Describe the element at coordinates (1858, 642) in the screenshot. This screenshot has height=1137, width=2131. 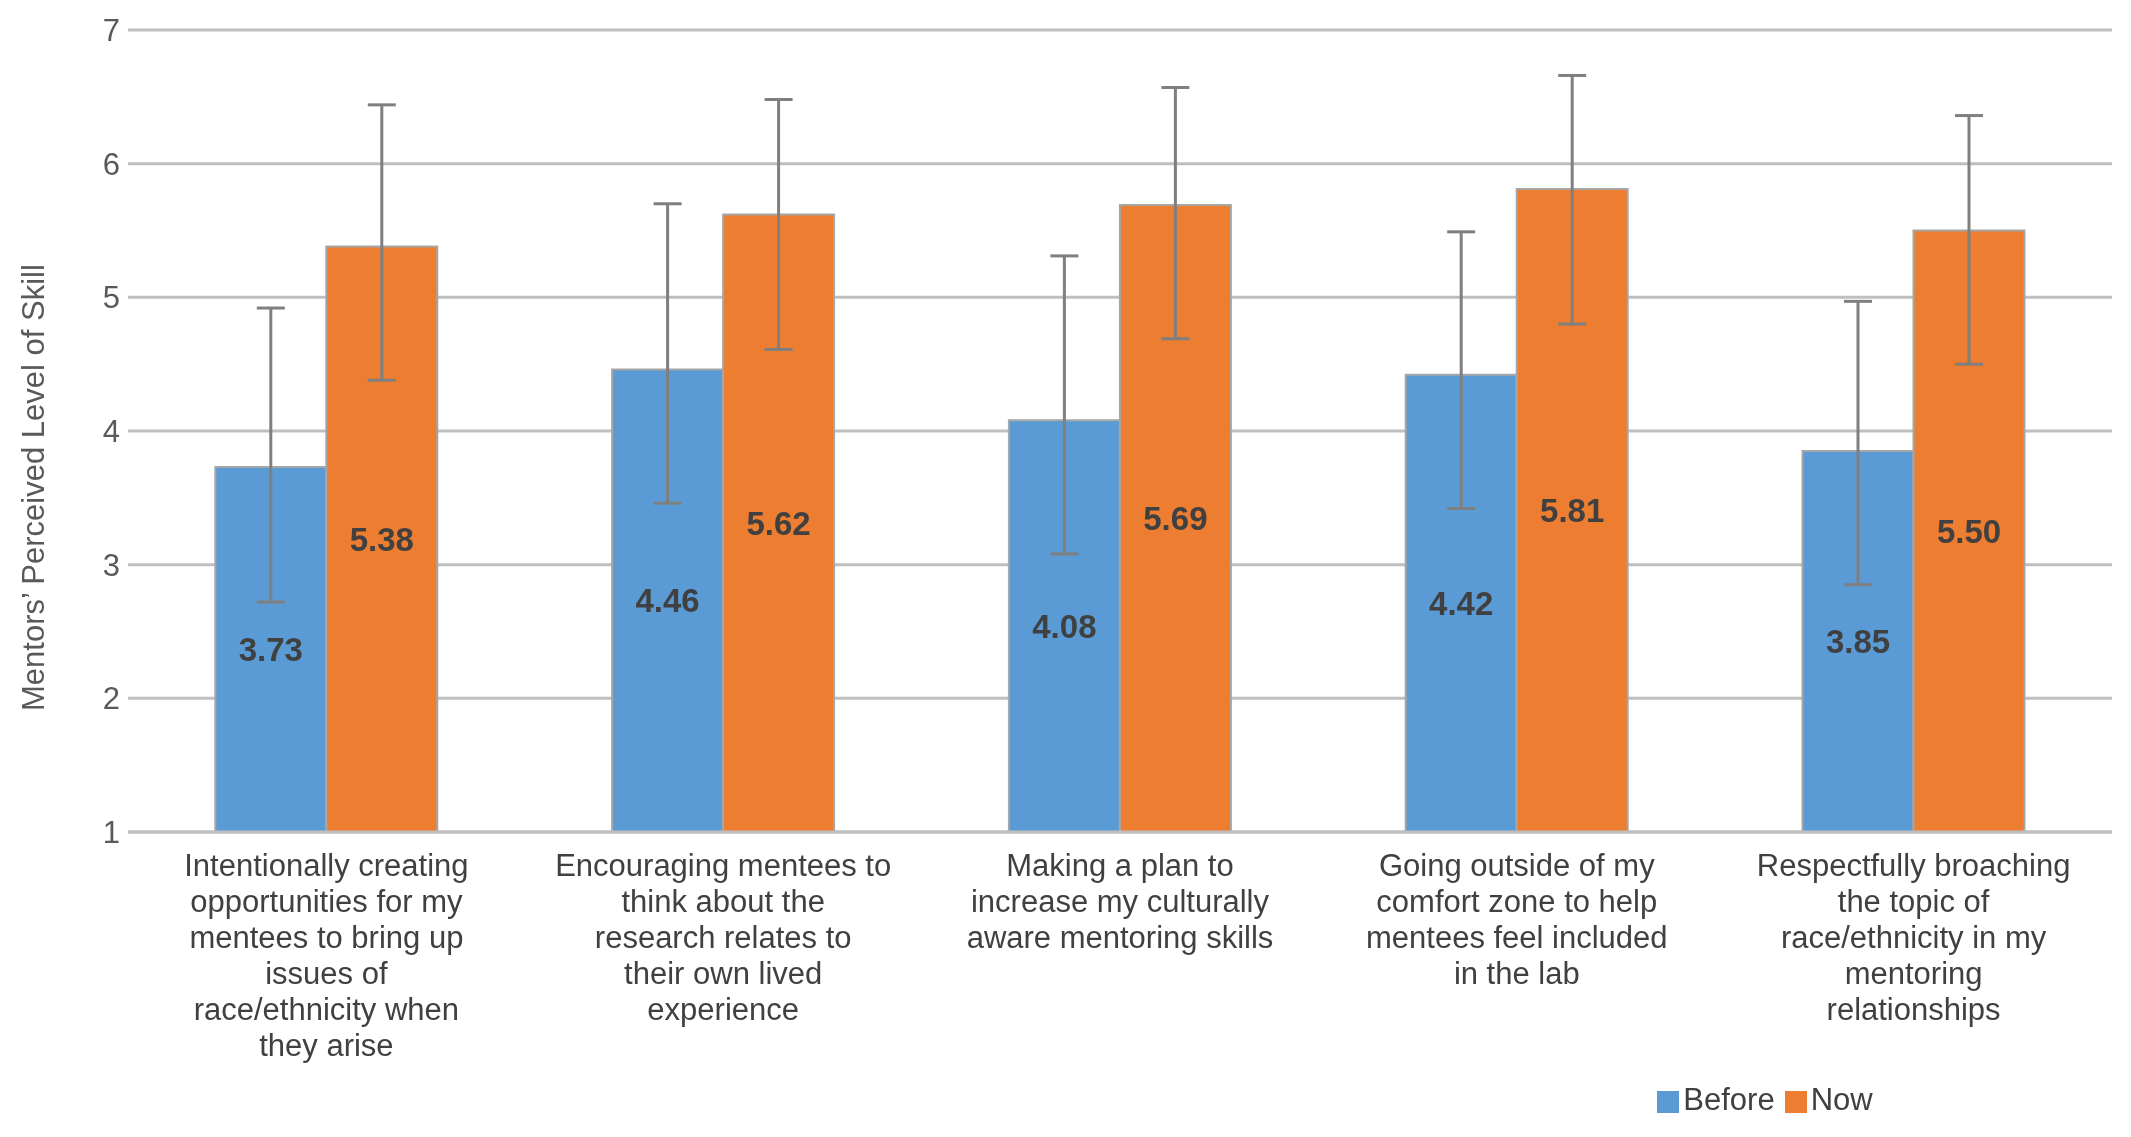
I see `data-label: 3.85` at that location.